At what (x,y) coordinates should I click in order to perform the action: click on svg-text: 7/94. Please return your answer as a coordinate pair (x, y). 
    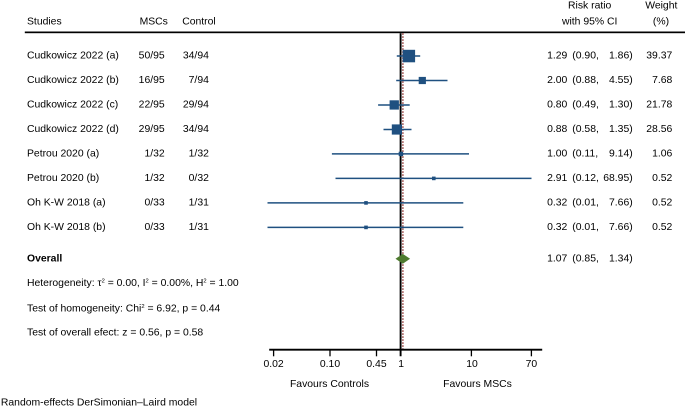
    Looking at the image, I should click on (199, 80).